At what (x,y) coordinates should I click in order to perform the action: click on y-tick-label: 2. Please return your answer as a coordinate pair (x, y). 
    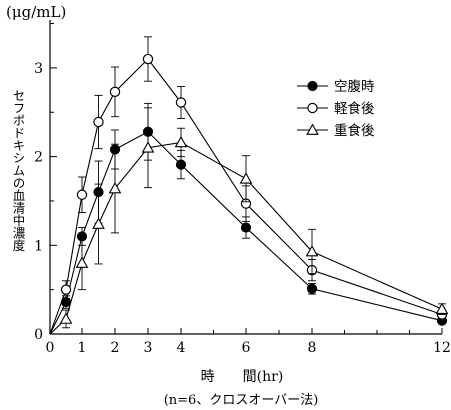
    Looking at the image, I should click on (38, 158).